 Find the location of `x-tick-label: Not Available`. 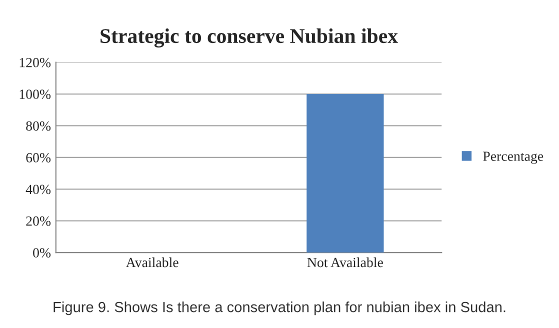

x-tick-label: Not Available is located at coordinates (345, 262).